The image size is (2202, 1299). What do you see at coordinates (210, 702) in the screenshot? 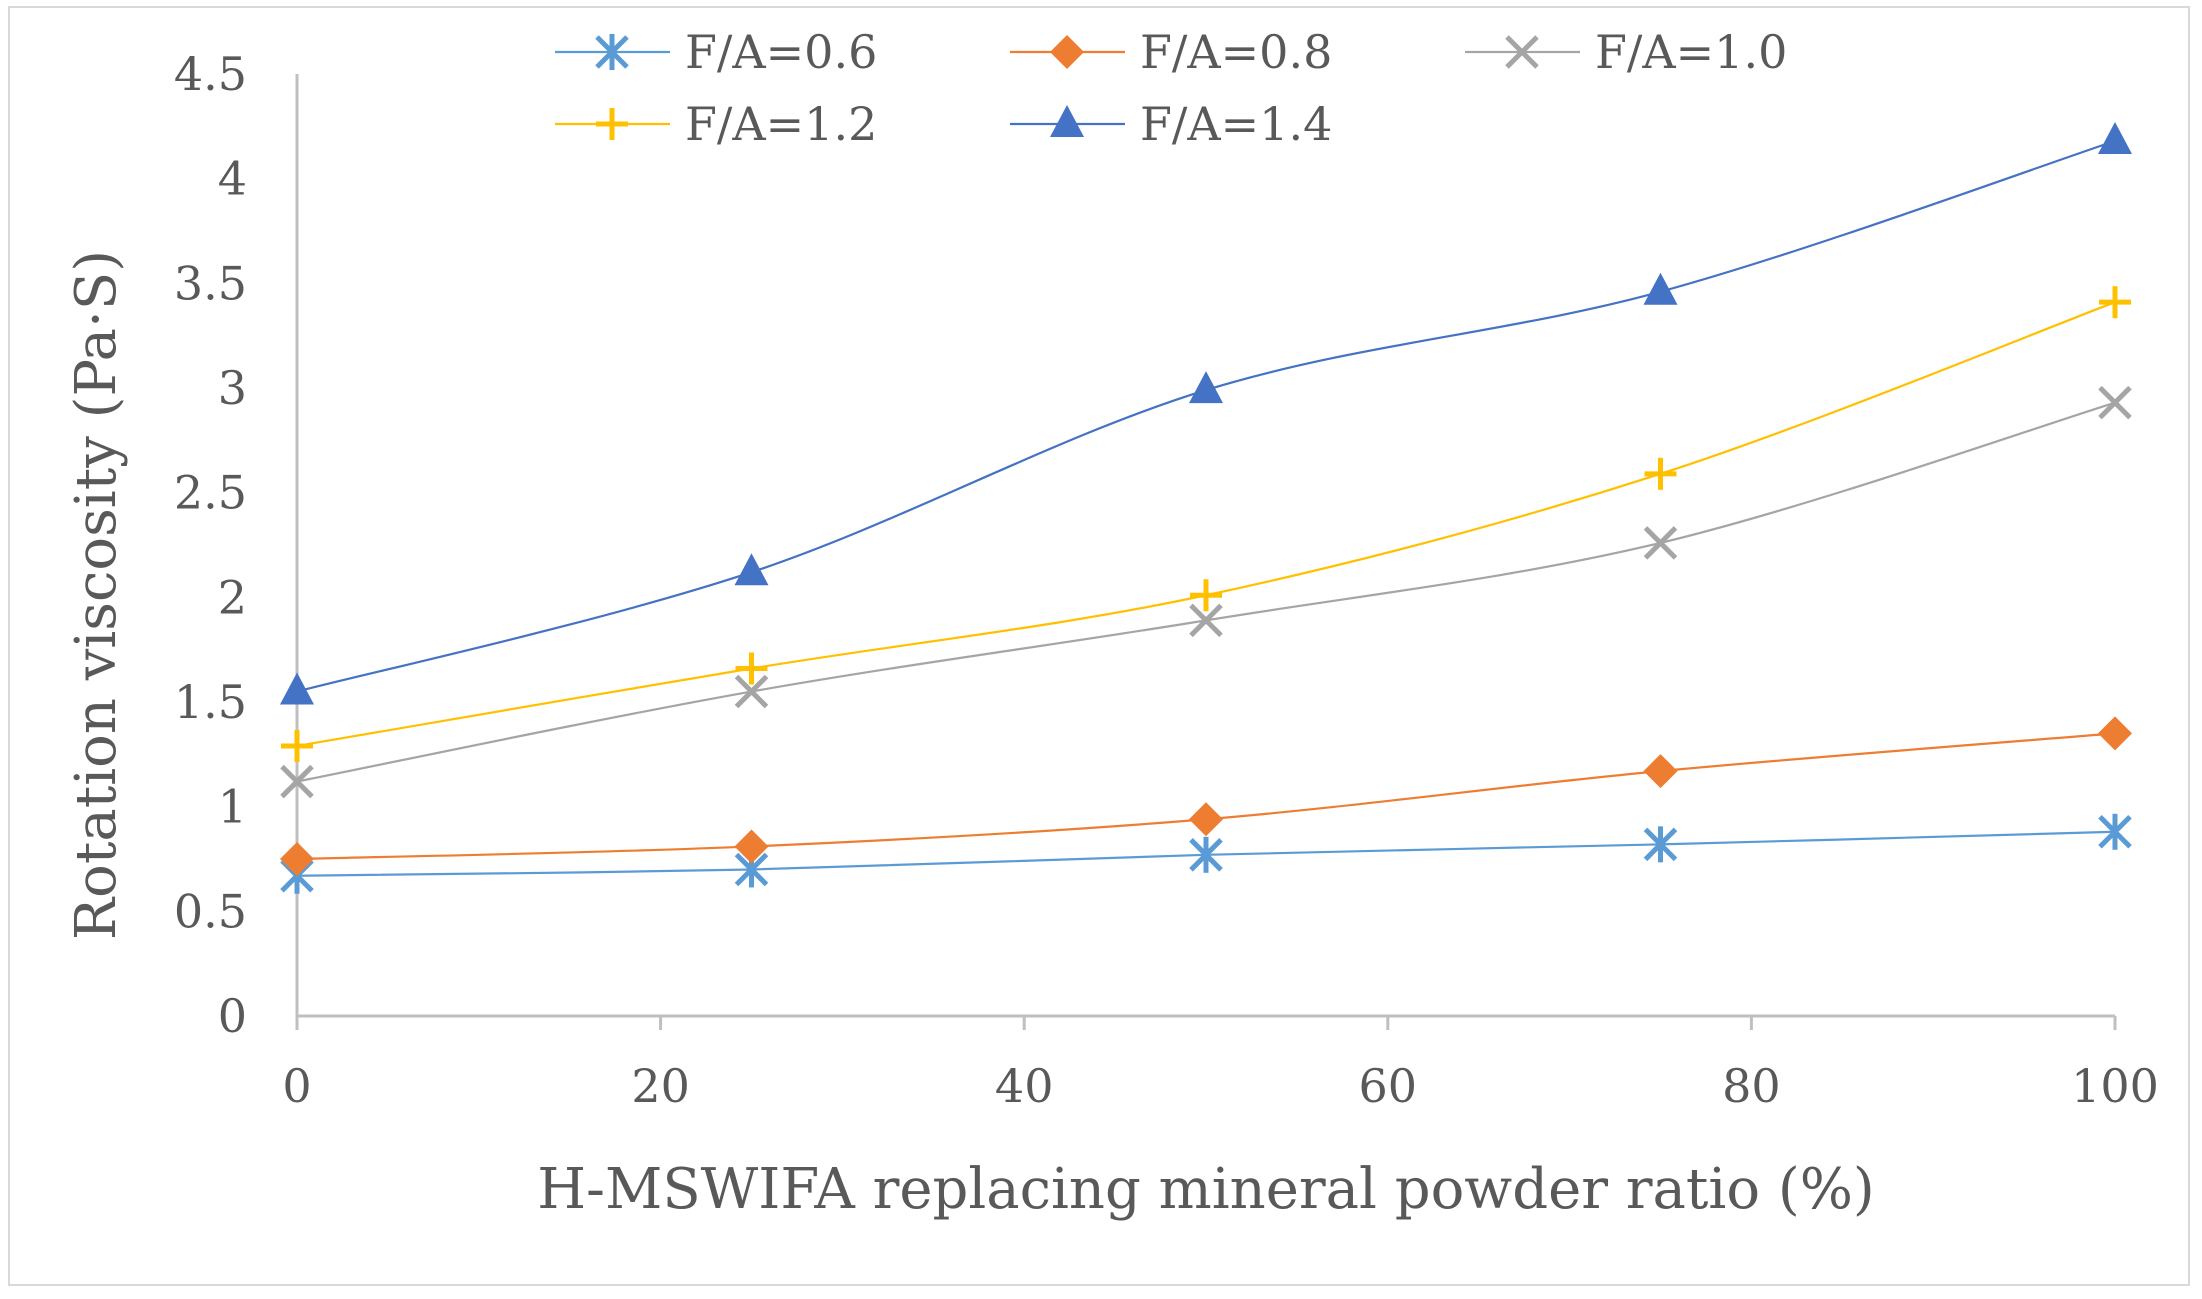
I see `y-tick-label: 1.5` at bounding box center [210, 702].